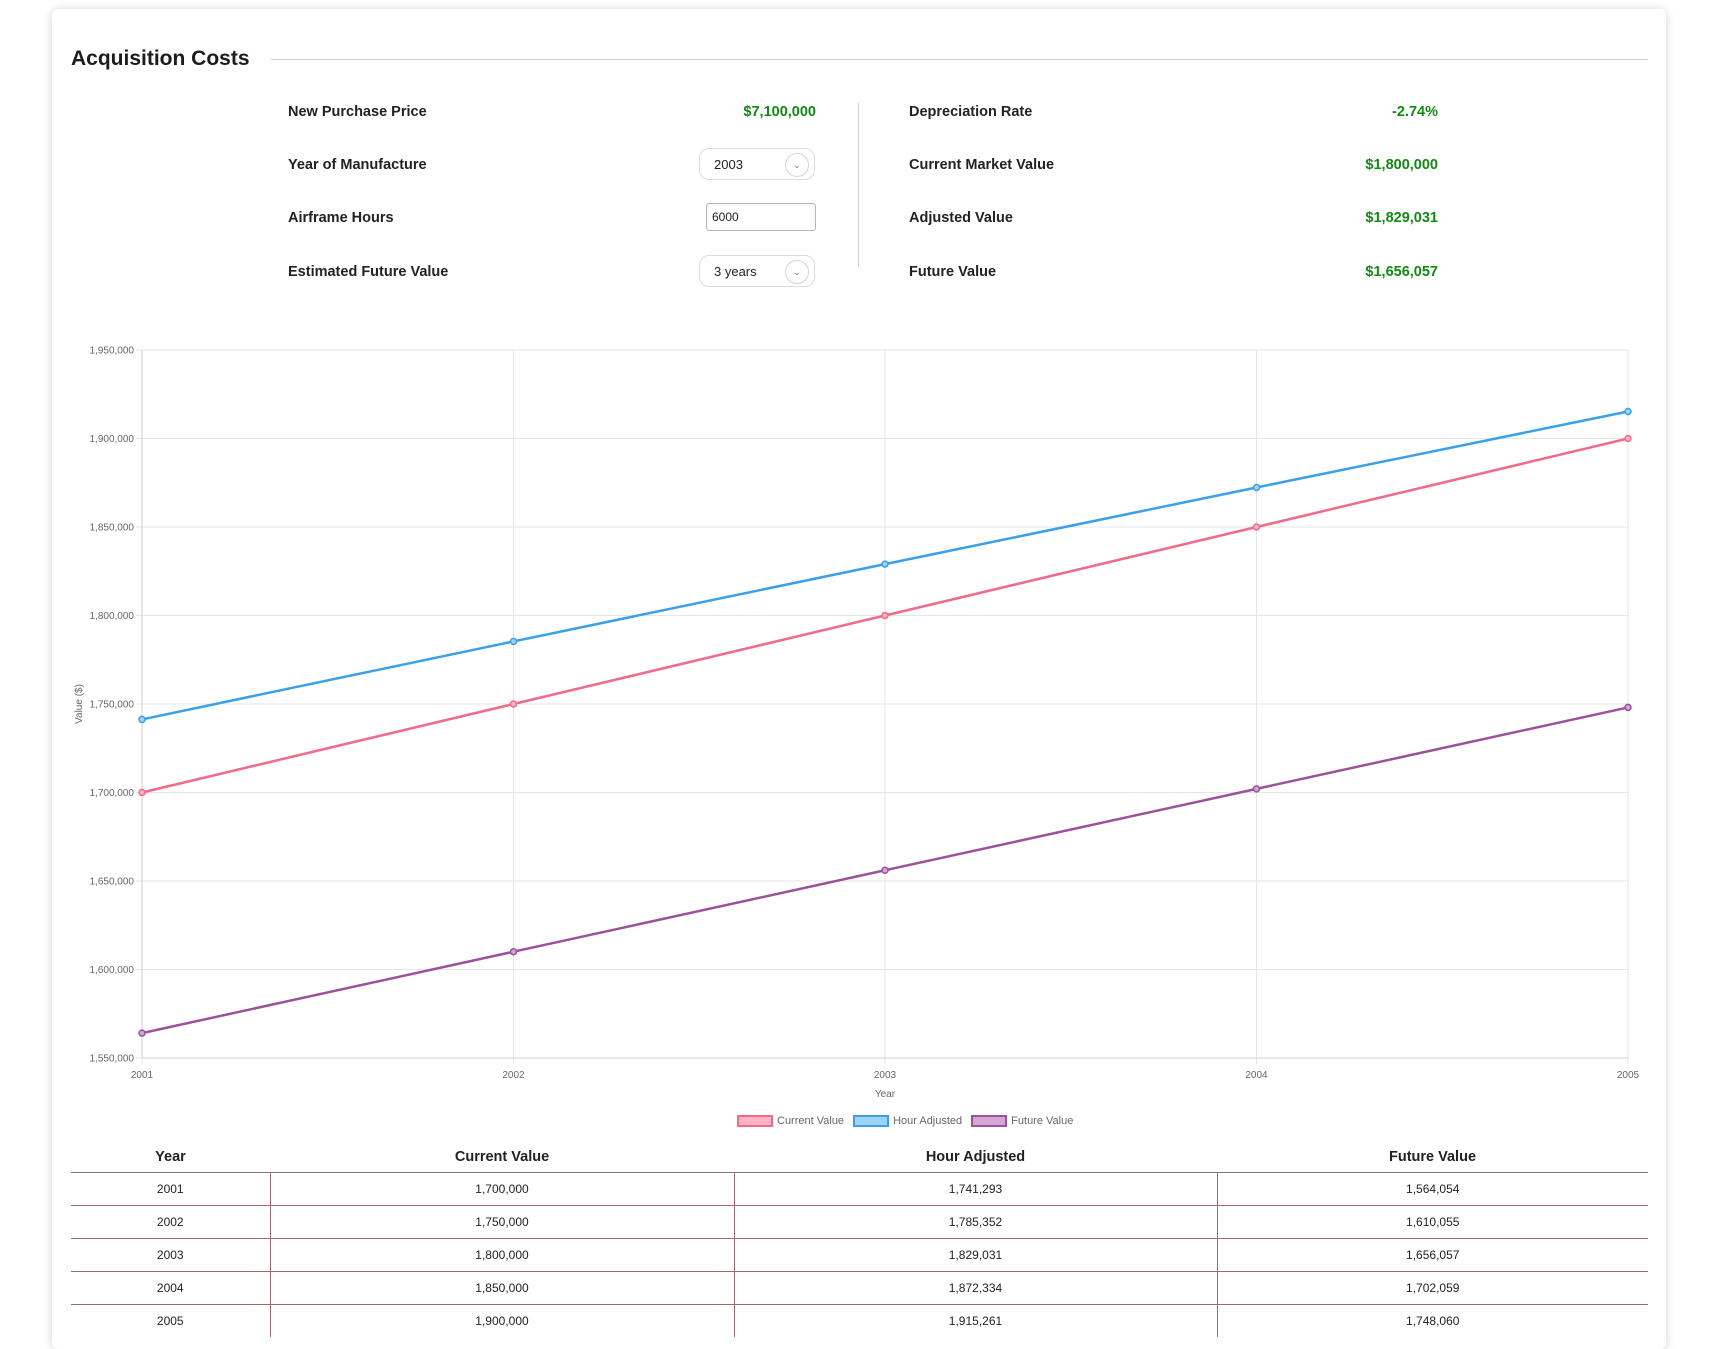  Describe the element at coordinates (975, 1288) in the screenshot. I see `cell-hour-adjusted: 1,872,334` at that location.